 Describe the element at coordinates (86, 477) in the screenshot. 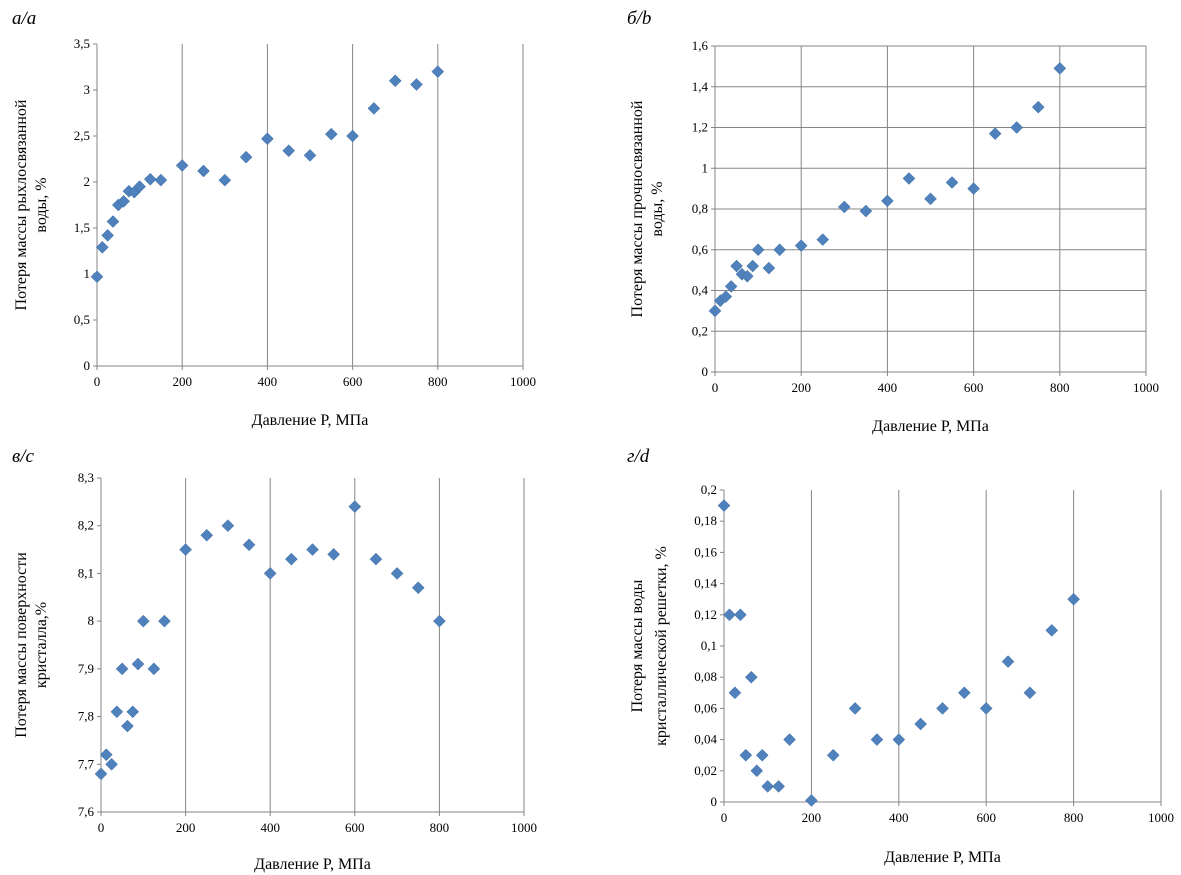

I see `y-tick-label: 8,3` at that location.